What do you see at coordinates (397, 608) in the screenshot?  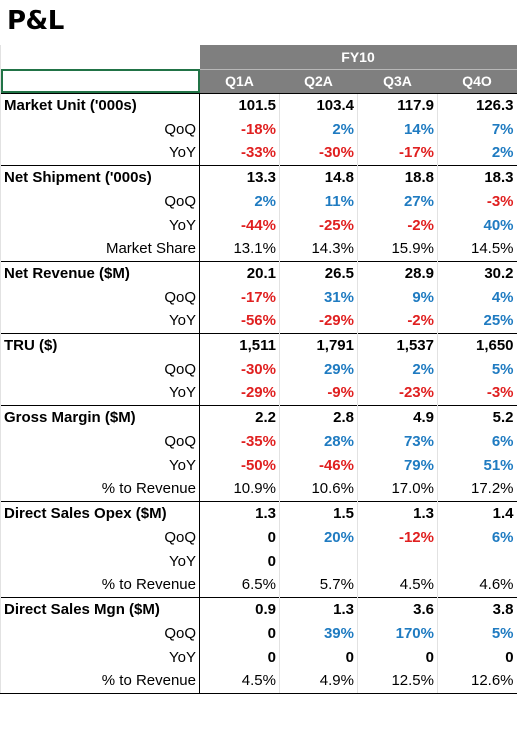 I see `value-cell: 3.6` at bounding box center [397, 608].